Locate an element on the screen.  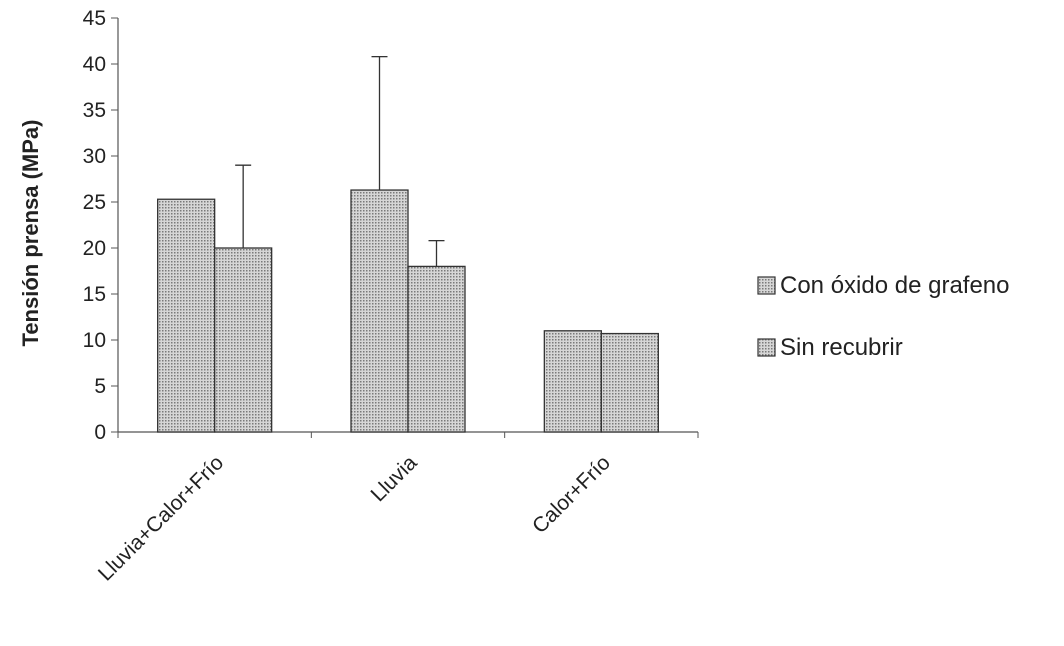
y-tick-label: 0 is located at coordinates (100, 432).